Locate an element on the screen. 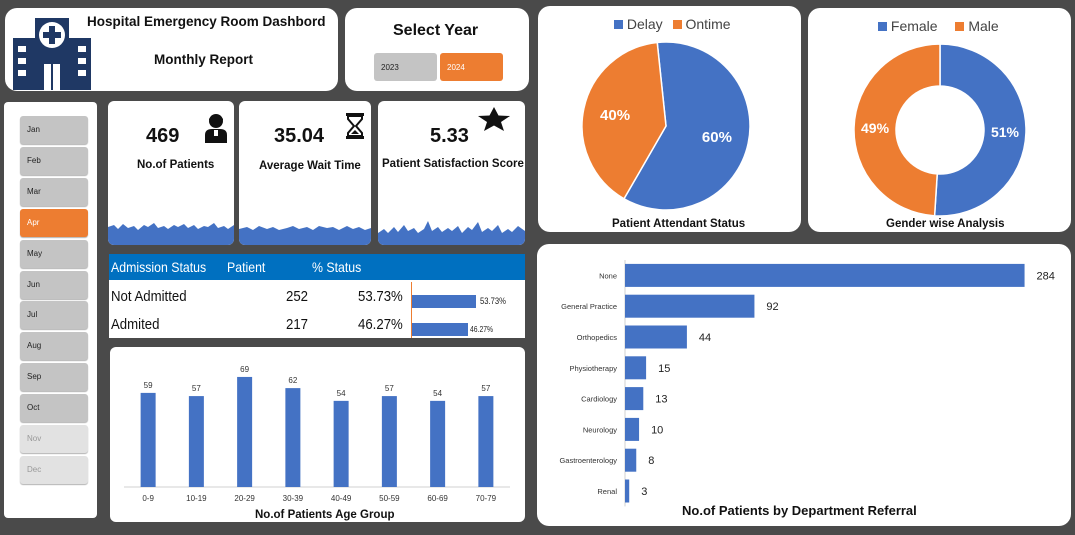 This screenshot has height=535, width=1075. attendant-legend: Delay Ontime is located at coordinates (672, 24).